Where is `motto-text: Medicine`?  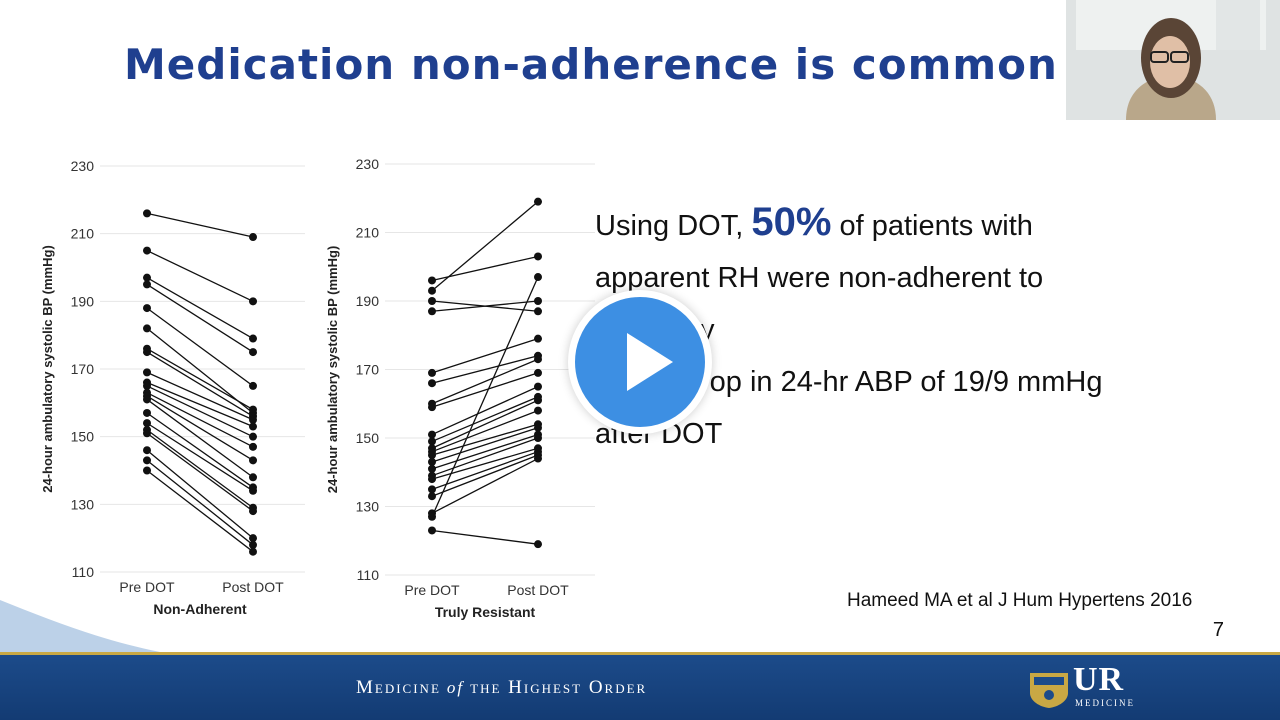
motto-text: Medicine is located at coordinates (398, 687).